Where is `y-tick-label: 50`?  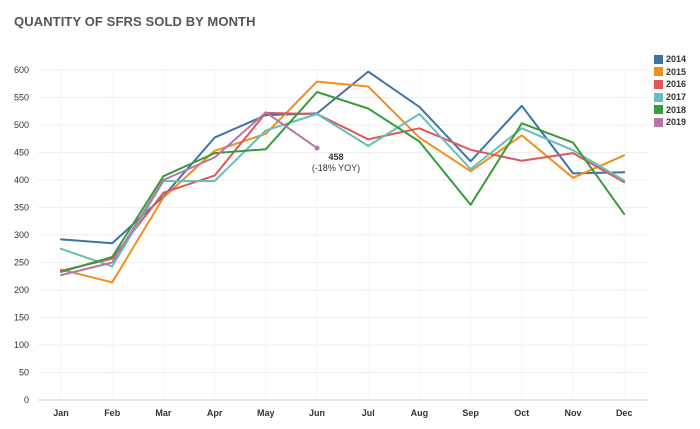
y-tick-label: 50 is located at coordinates (24, 373).